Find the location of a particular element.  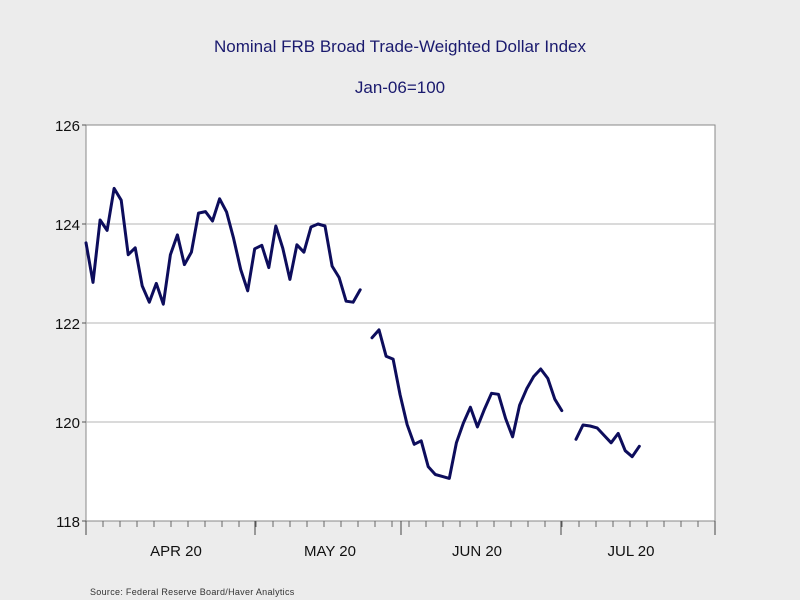

y-tick-label: 122 is located at coordinates (67, 324).